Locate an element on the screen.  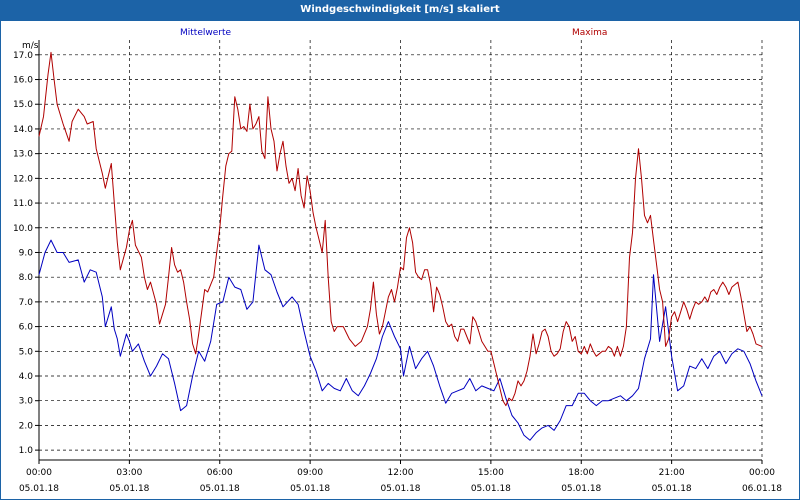
x-tick-time: 06:00 is located at coordinates (220, 473).